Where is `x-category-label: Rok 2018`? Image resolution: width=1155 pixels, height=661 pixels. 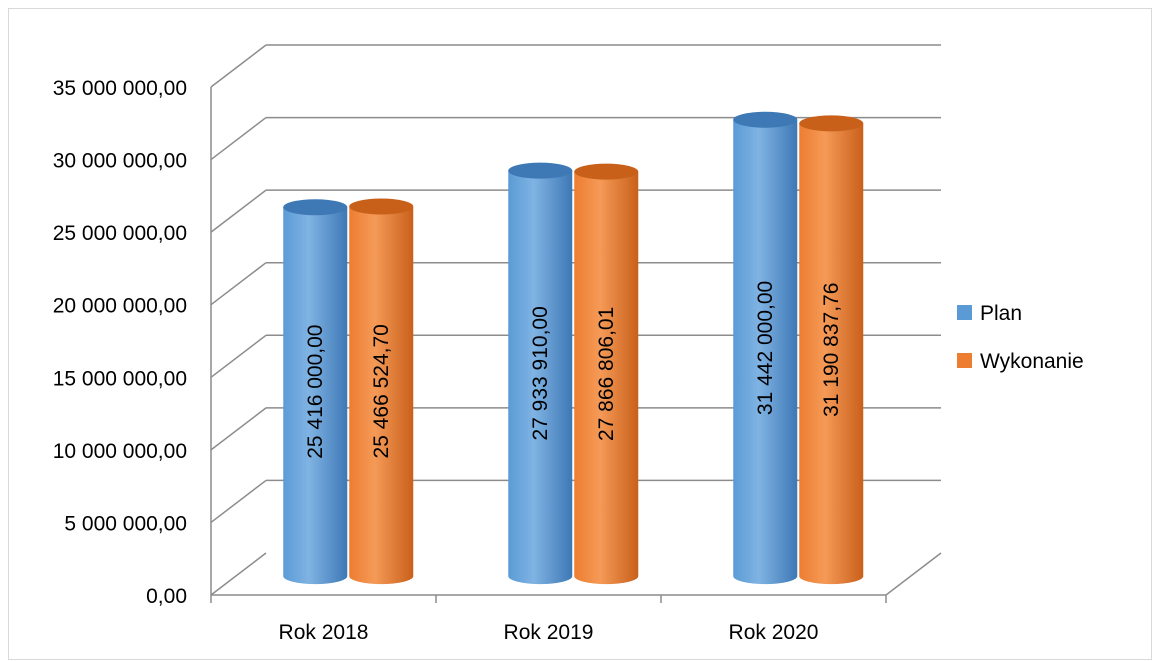
x-category-label: Rok 2018 is located at coordinates (324, 632).